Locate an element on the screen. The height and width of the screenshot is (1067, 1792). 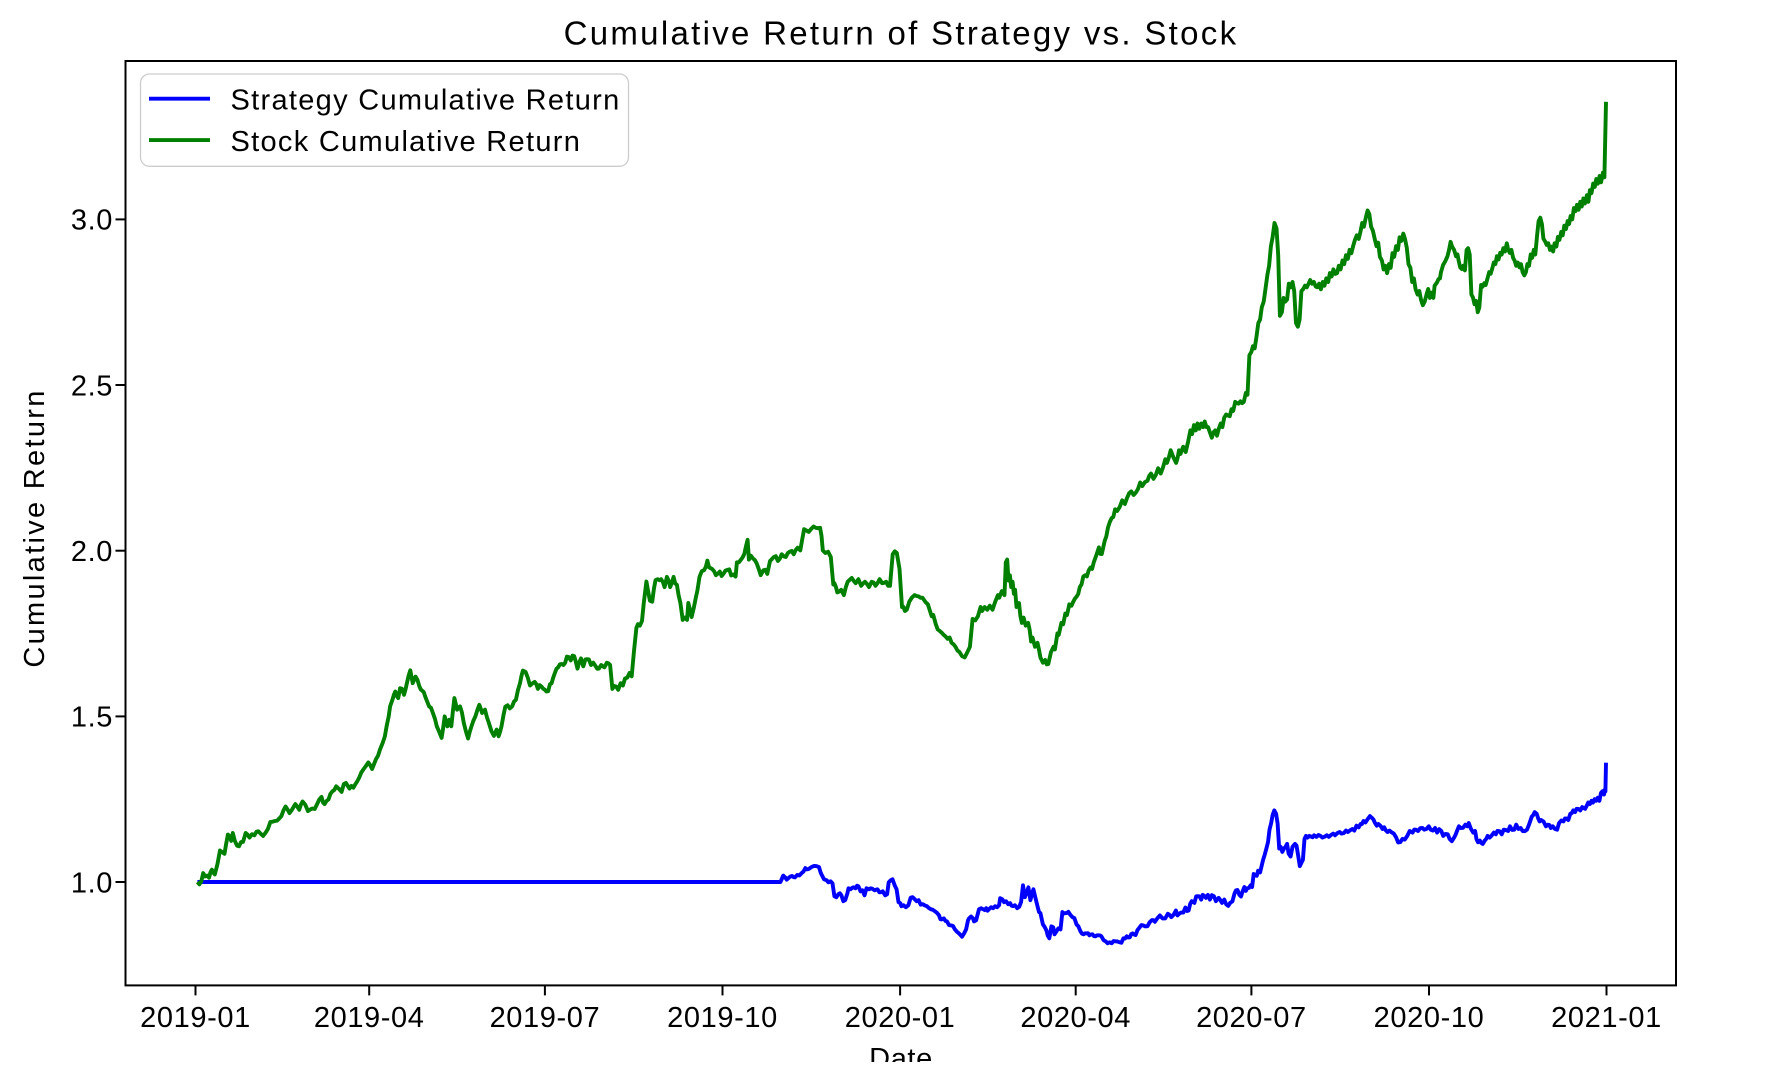
svg-text: Stock Cumulative Return is located at coordinates (406, 142).